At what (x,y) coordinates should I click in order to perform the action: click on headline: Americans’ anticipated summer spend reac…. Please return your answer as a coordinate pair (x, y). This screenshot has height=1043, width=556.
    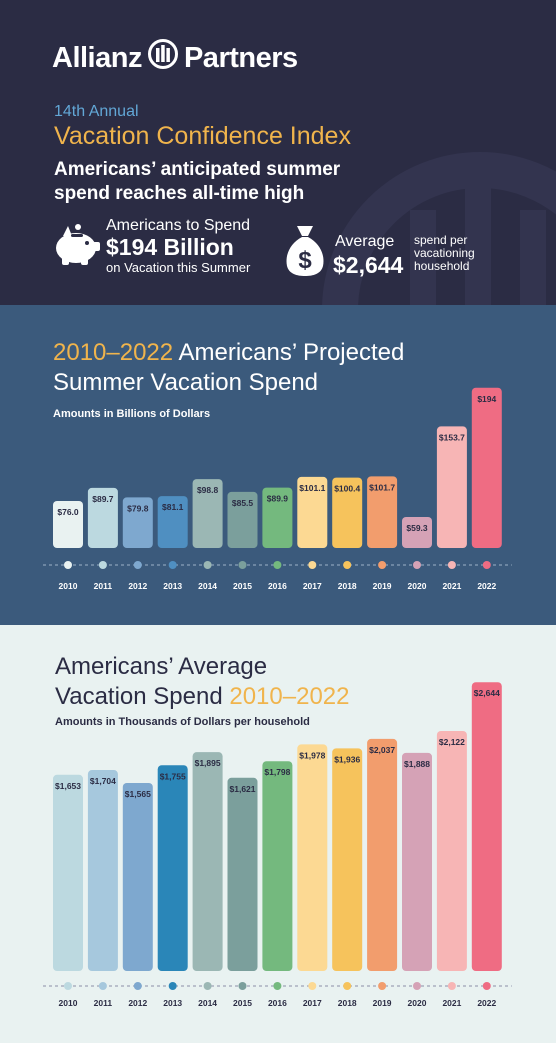
    Looking at the image, I should click on (234, 182).